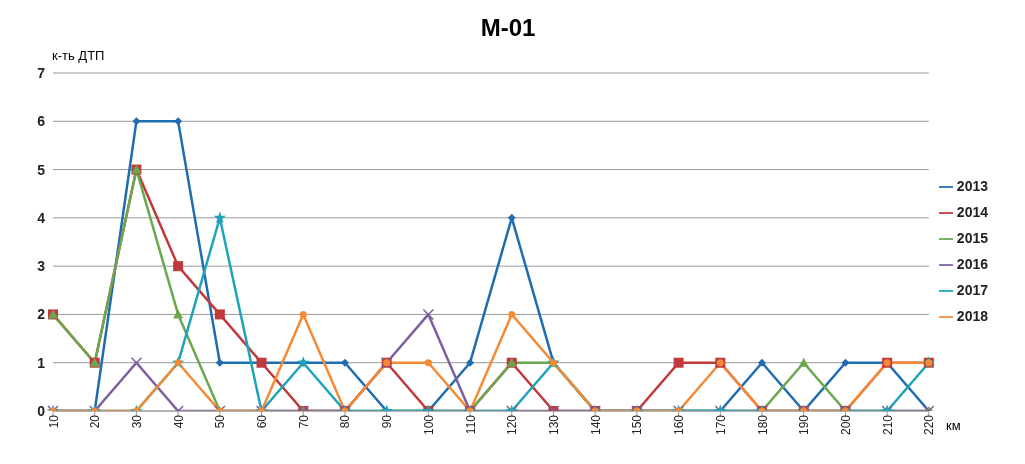  I want to click on x-axis-title: км, so click(953, 425).